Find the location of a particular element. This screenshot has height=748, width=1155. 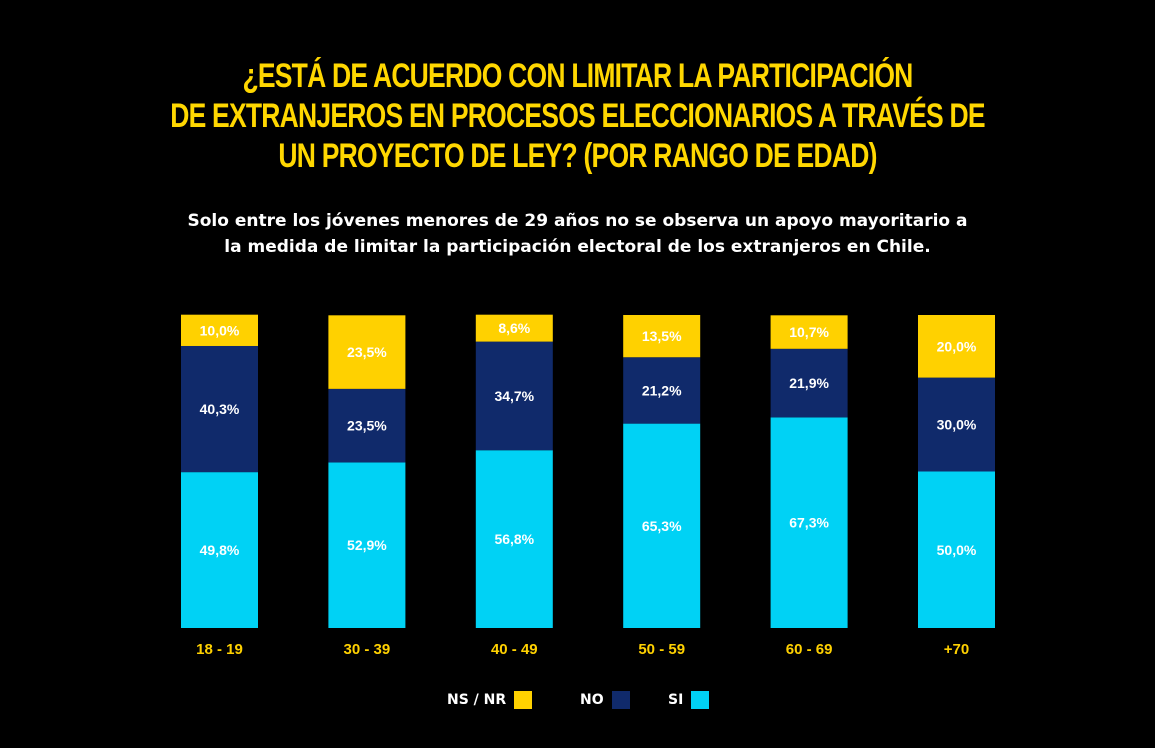

x-tick-label-4: 50 - 59 is located at coordinates (661, 649).